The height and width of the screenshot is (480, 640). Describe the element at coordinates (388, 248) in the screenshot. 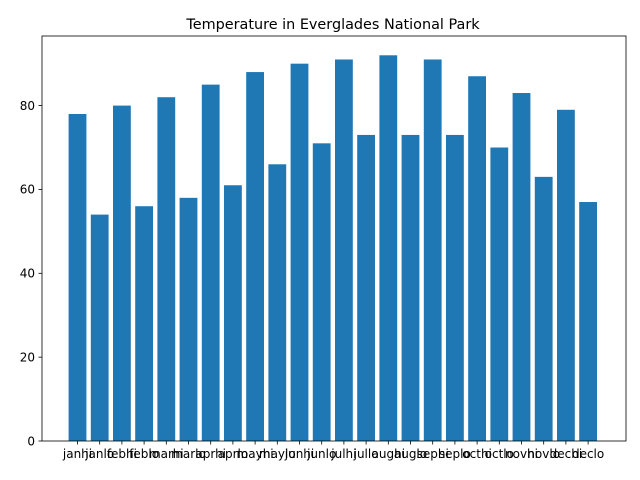

I see `bar-aughi` at that location.